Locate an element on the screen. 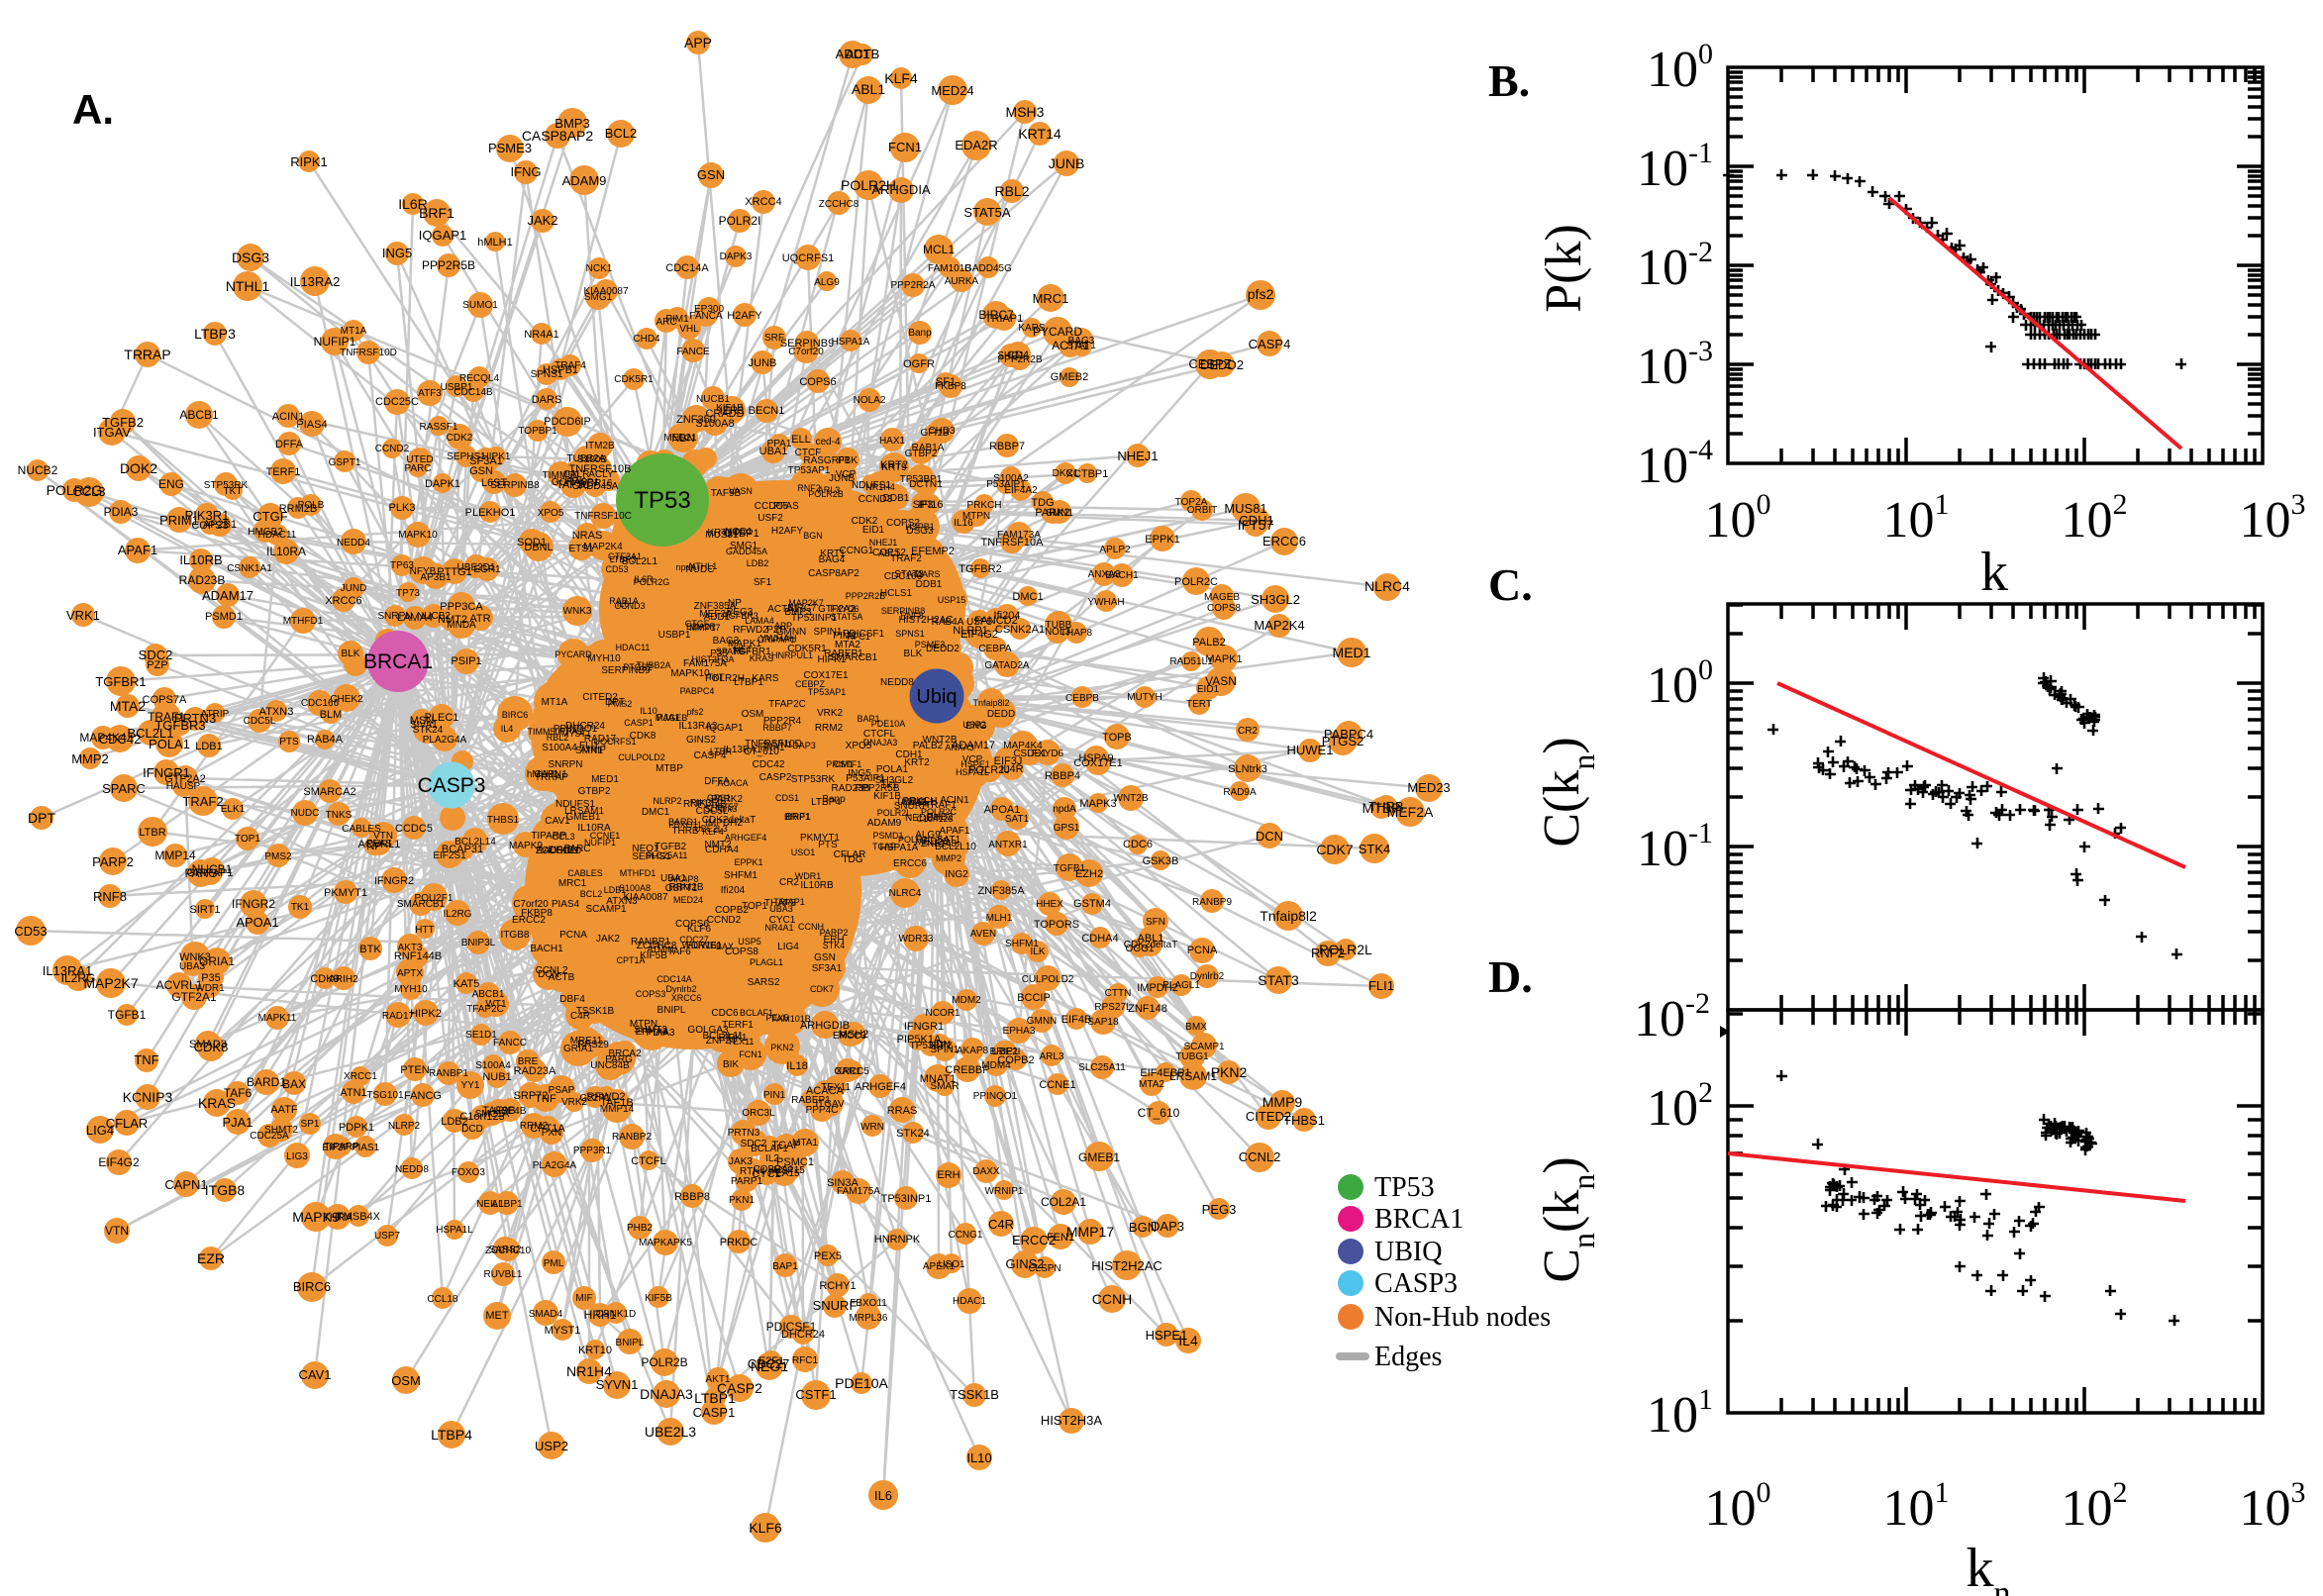  svg-text: CASP2 is located at coordinates (775, 777).